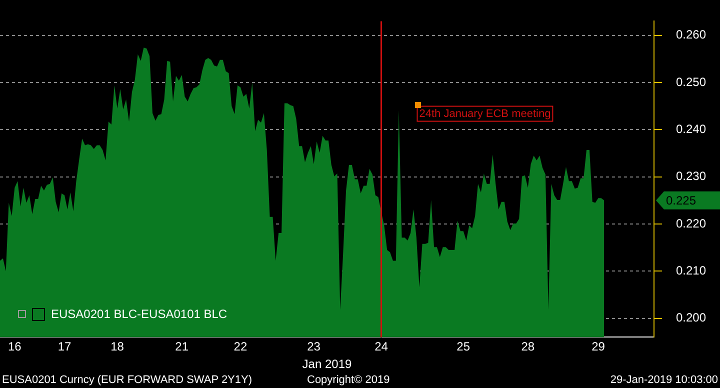 The height and width of the screenshot is (388, 720). What do you see at coordinates (314, 347) in the screenshot?
I see `x-tick-label: 23` at bounding box center [314, 347].